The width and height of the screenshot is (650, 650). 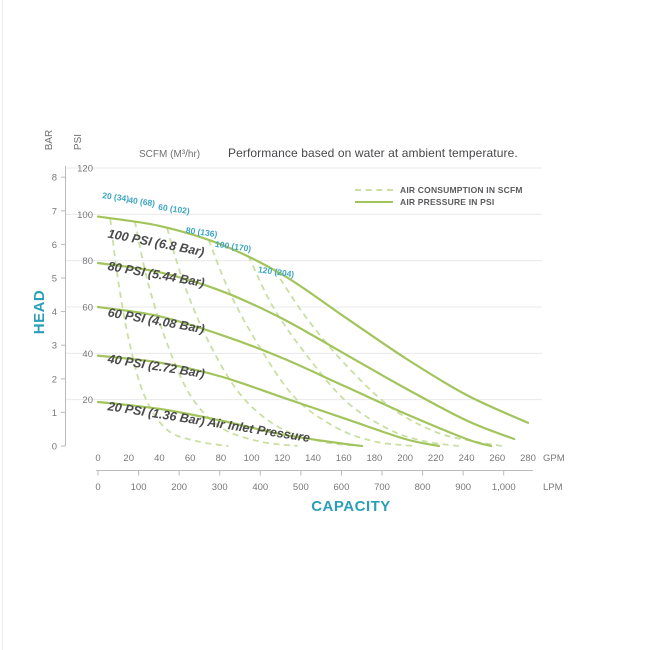 What do you see at coordinates (54, 279) in the screenshot?
I see `bar-tick-label: 5` at bounding box center [54, 279].